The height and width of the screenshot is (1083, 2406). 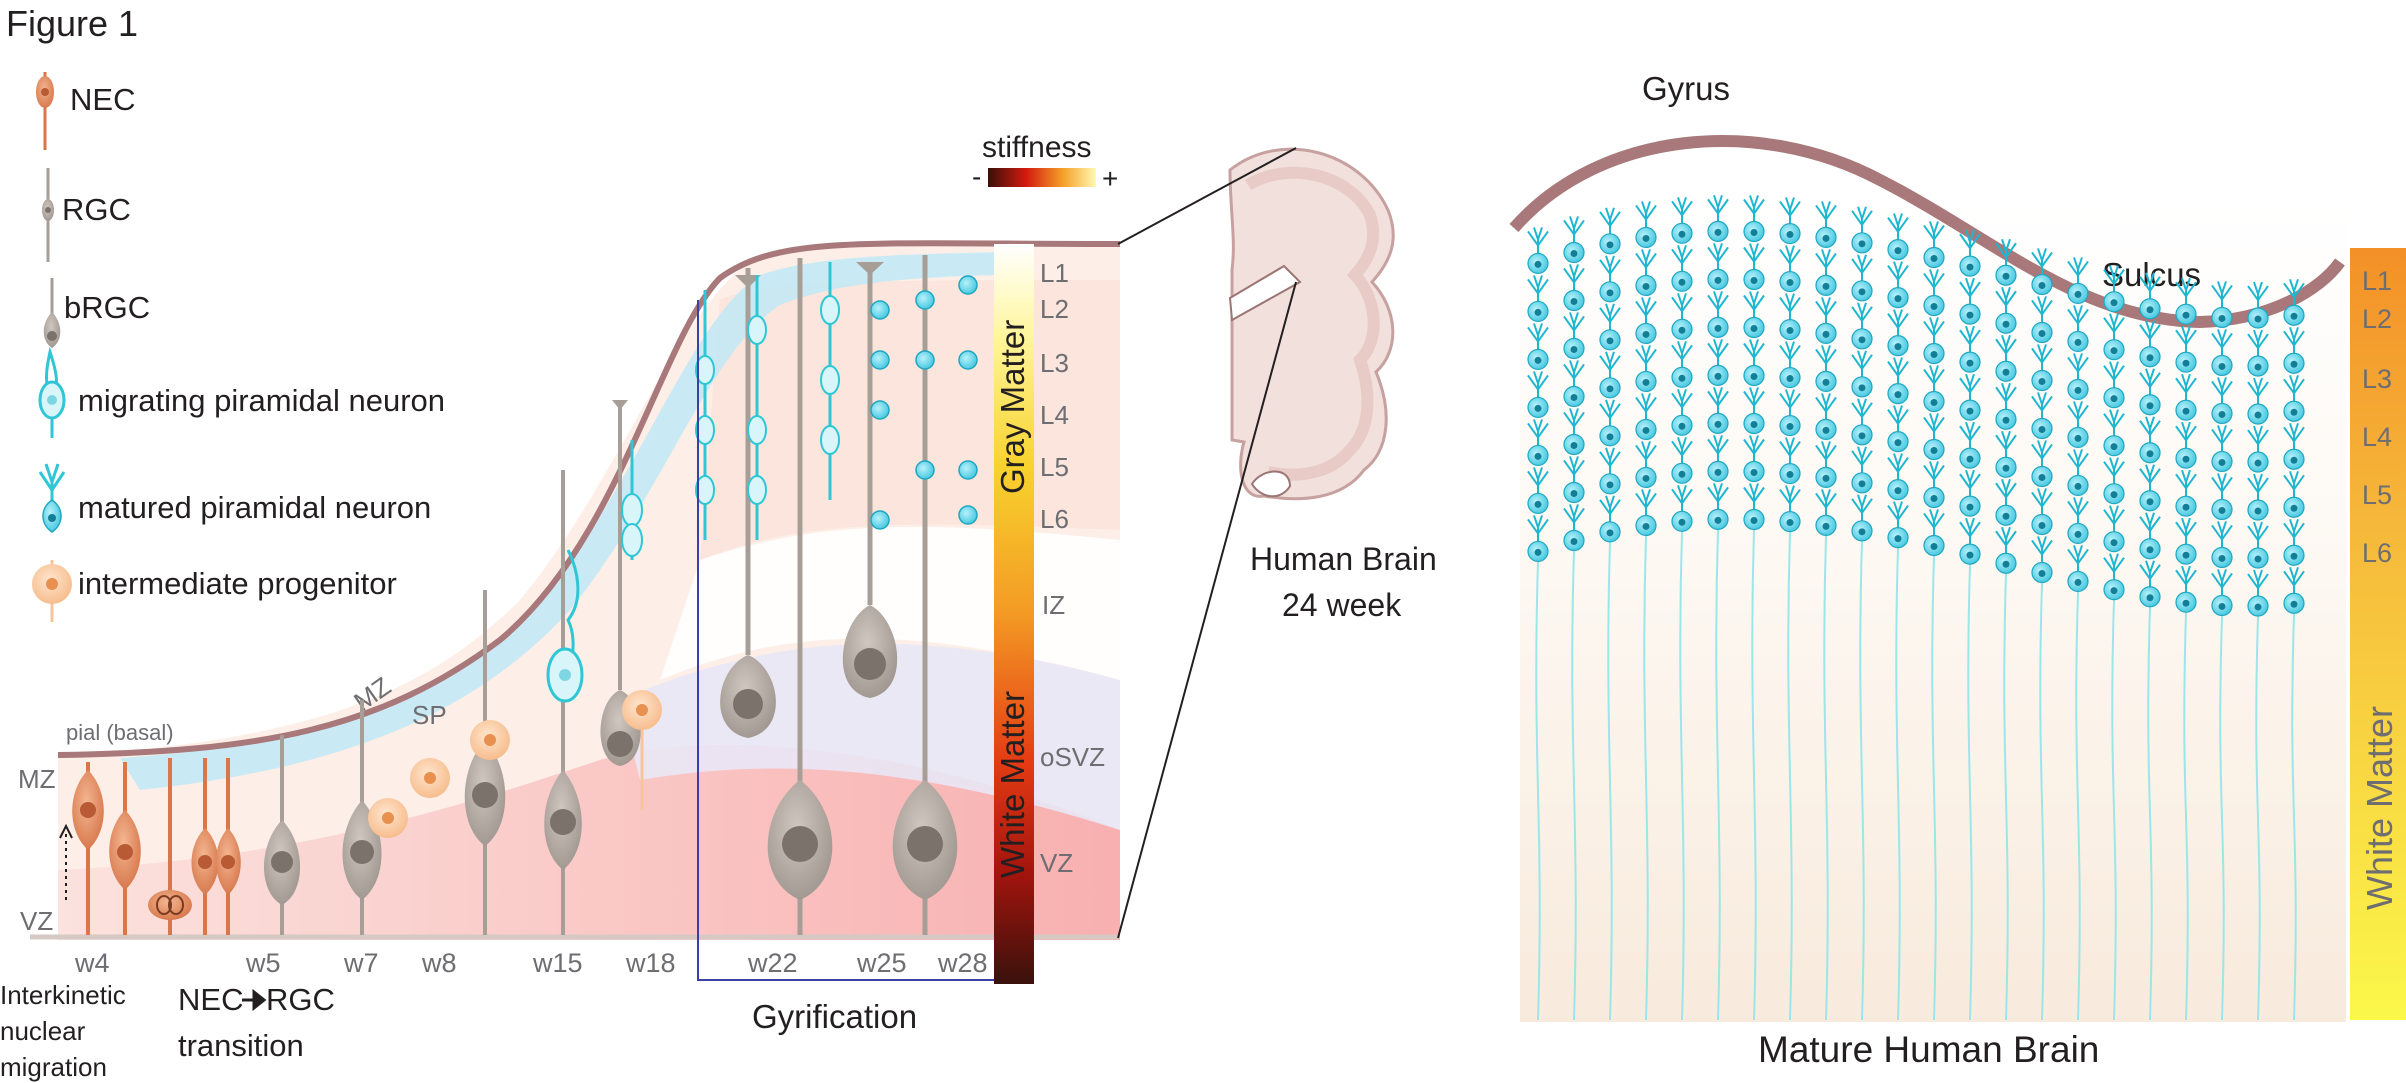 What do you see at coordinates (976, 176) in the screenshot?
I see `stiffness-minus: -` at bounding box center [976, 176].